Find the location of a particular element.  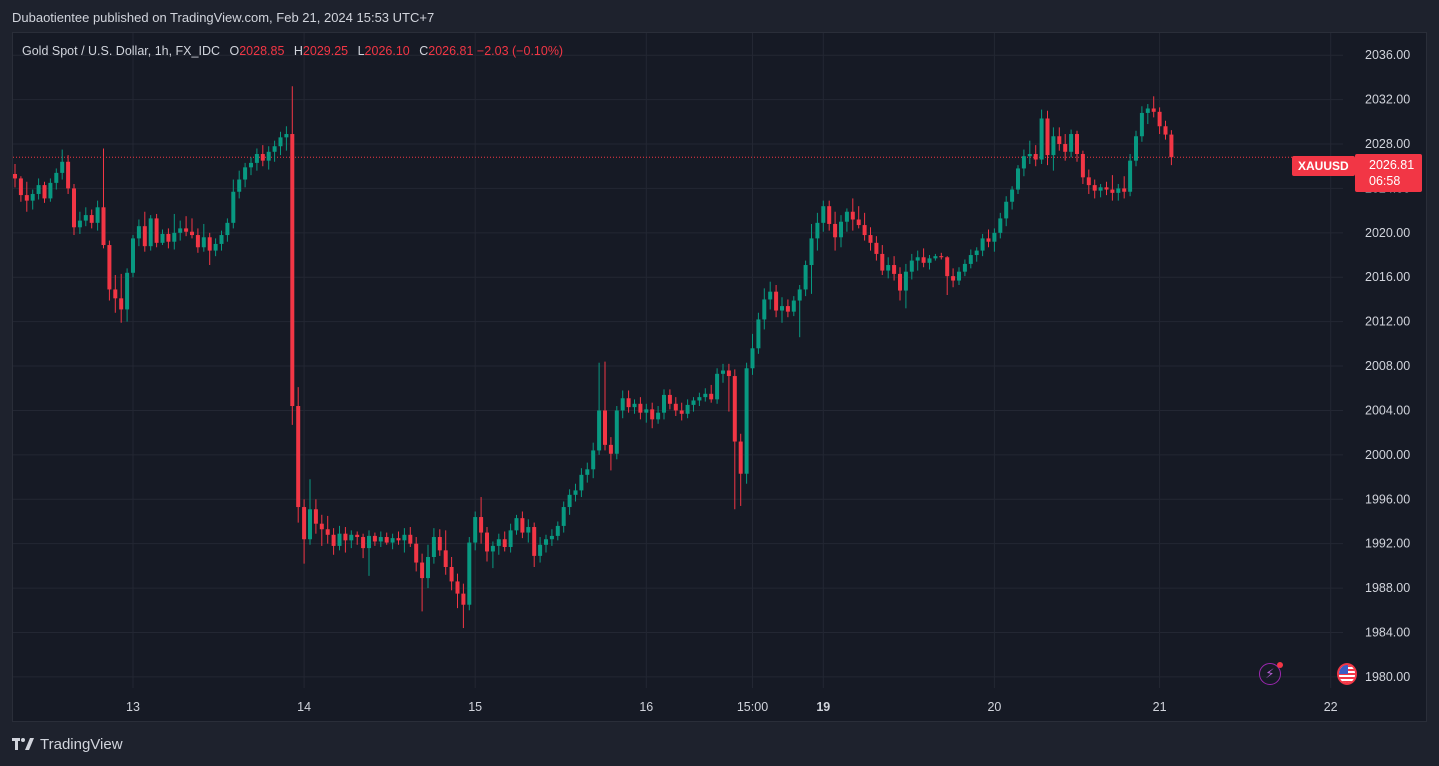

footer-branding: TradingView is located at coordinates (67, 744).